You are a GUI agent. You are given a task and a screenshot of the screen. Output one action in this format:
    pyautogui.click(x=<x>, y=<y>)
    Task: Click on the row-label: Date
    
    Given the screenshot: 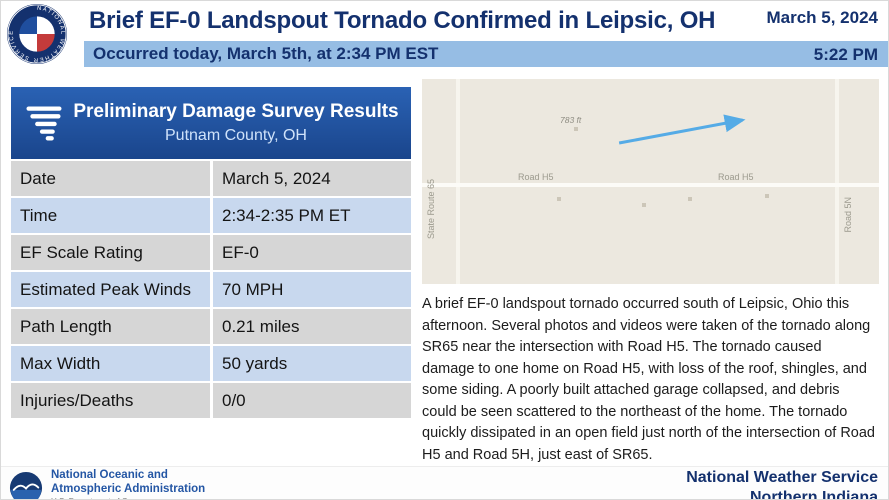 What is the action you would take?
    pyautogui.click(x=110, y=178)
    